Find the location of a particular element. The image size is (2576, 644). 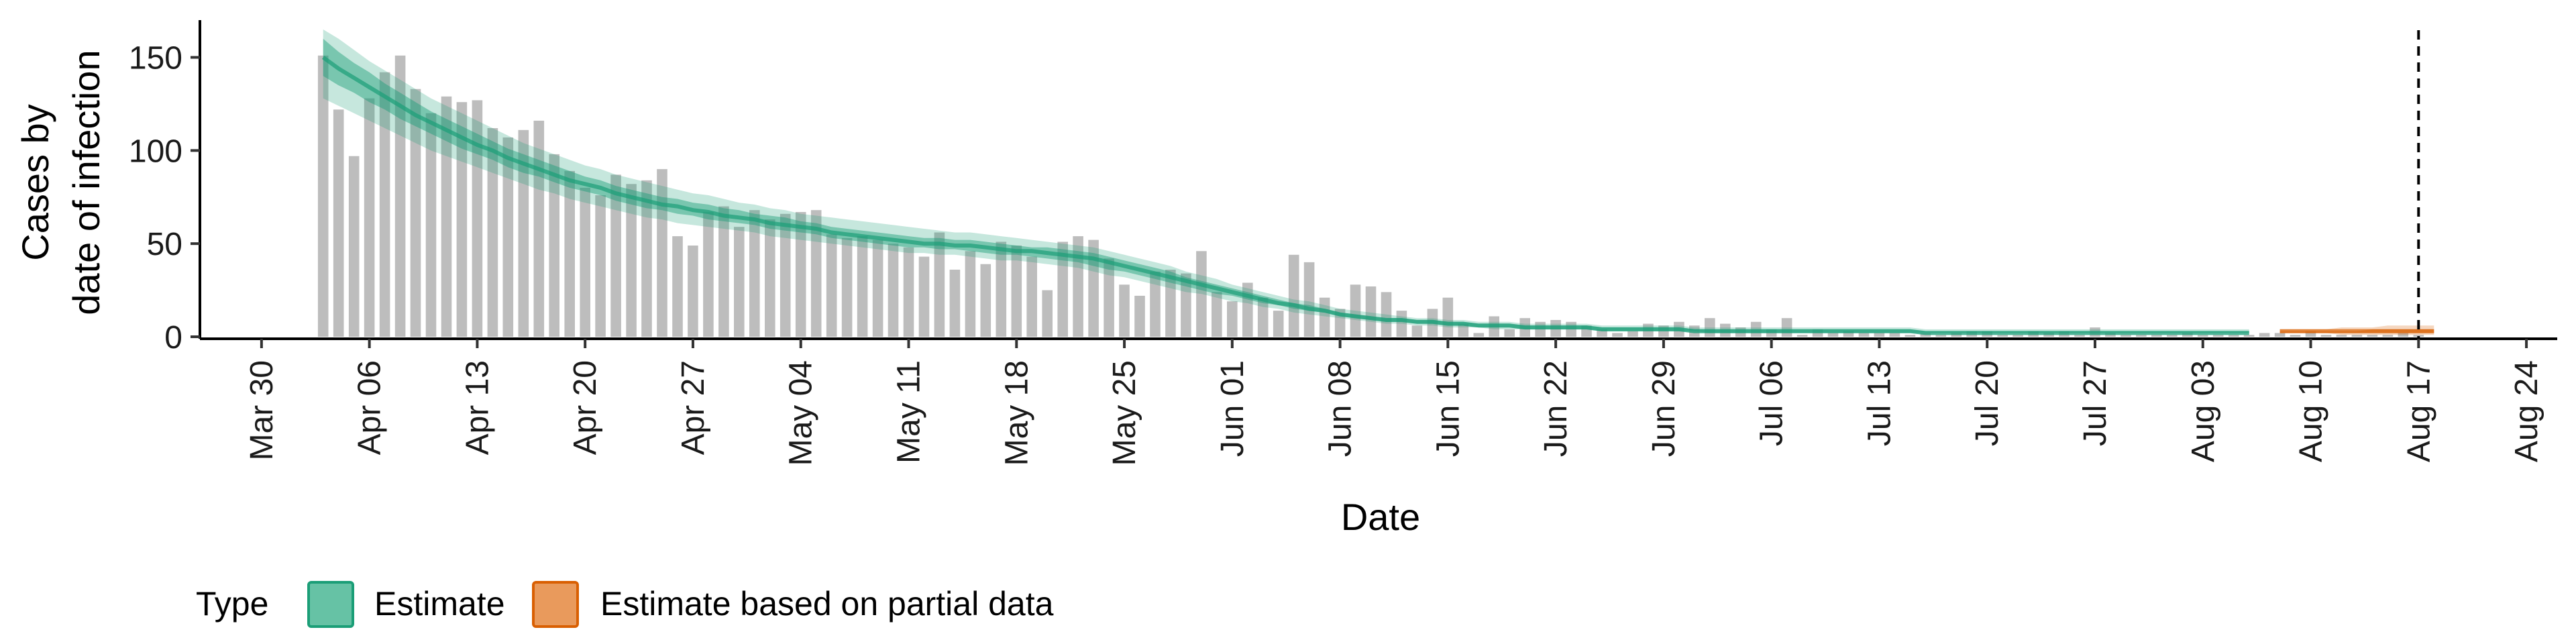

legend-label-estimate: Estimate is located at coordinates (439, 604).